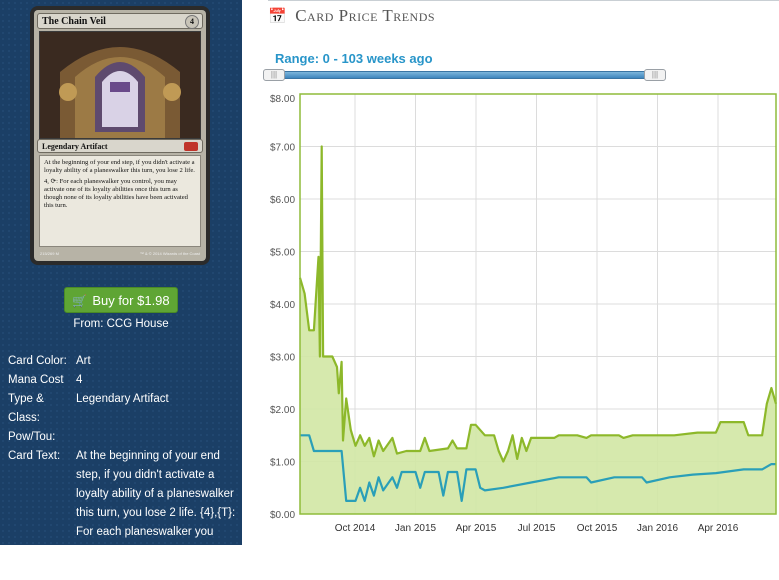 The height and width of the screenshot is (580, 779). What do you see at coordinates (355, 528) in the screenshot?
I see `x-tick-label: Oct 2014` at bounding box center [355, 528].